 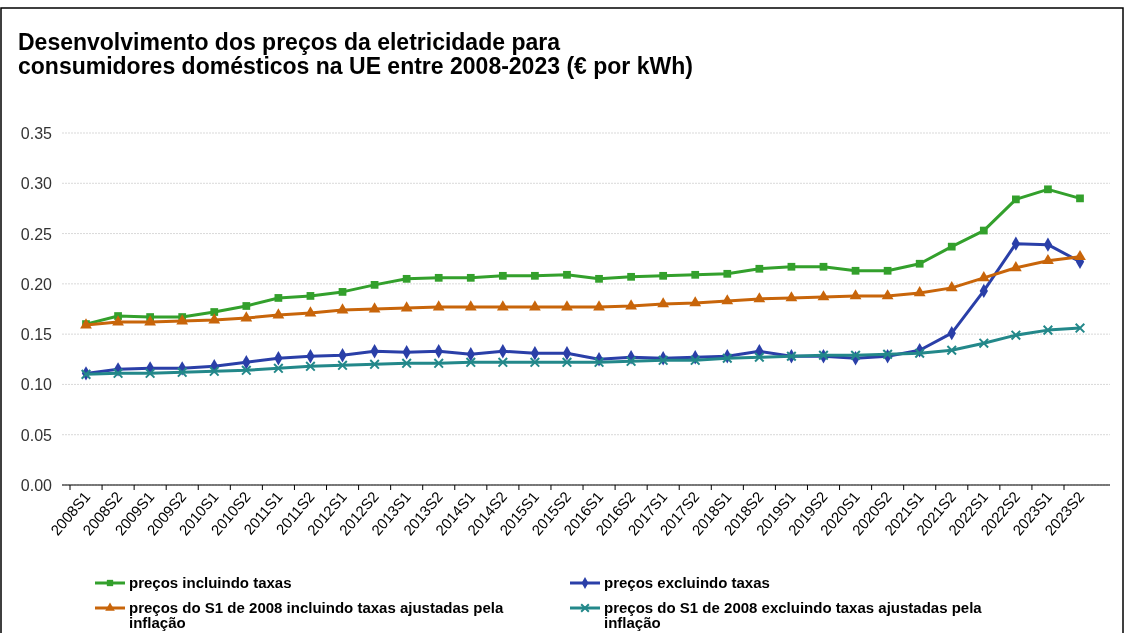 I want to click on legend-label: preços do S1 de 2008 incluindo taxas ajustadas pela inflação, so click(x=316, y=615).